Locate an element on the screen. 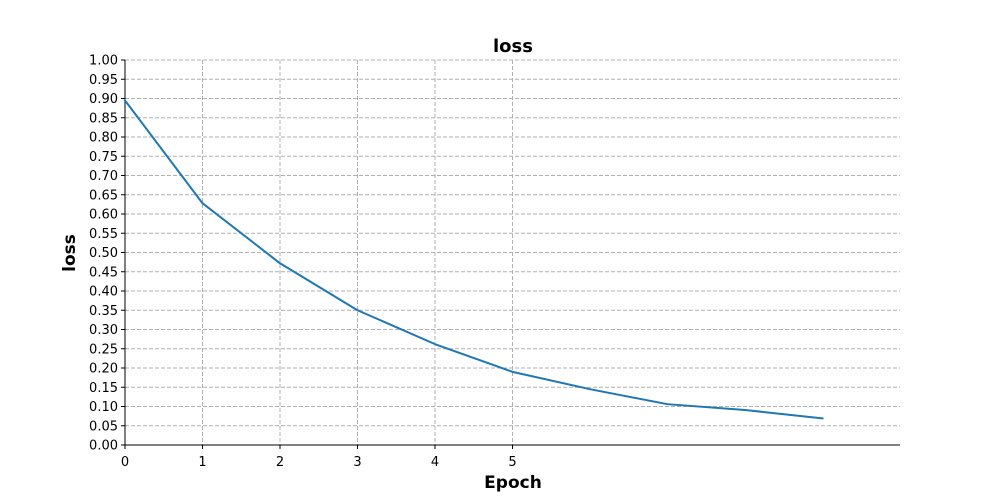 This screenshot has width=1000, height=500. y-tick-label: 0.55 is located at coordinates (103, 234).